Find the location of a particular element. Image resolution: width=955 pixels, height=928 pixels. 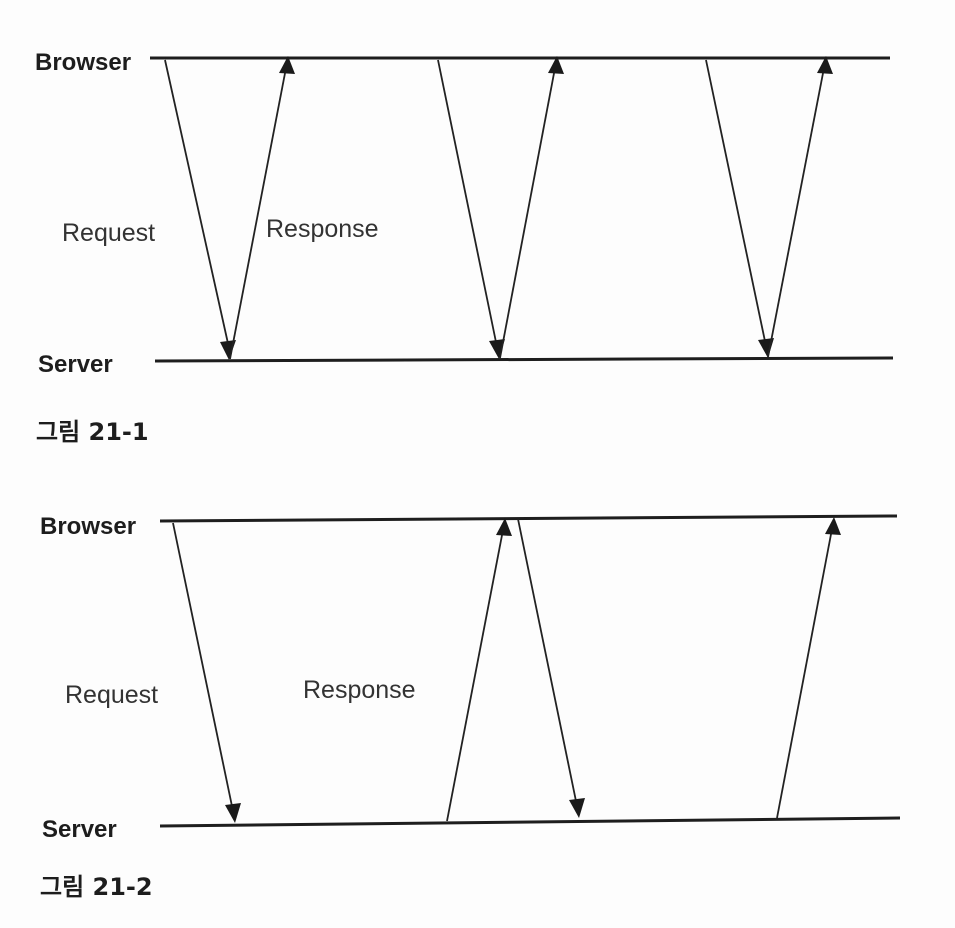

figure-caption: 그림 21-2 is located at coordinates (96, 887).